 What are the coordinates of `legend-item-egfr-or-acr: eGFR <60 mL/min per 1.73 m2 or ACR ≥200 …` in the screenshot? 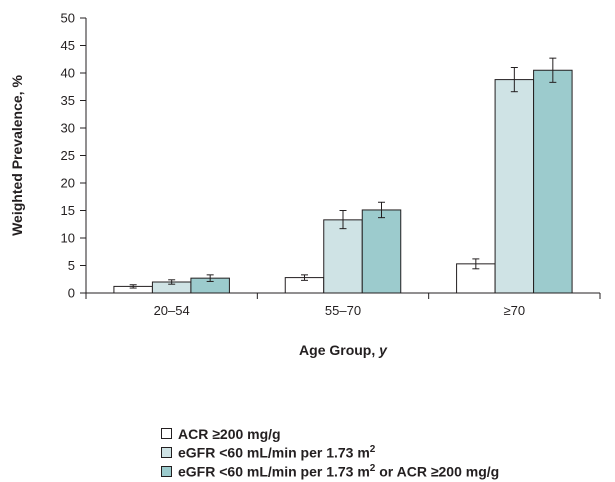 It's located at (330, 471).